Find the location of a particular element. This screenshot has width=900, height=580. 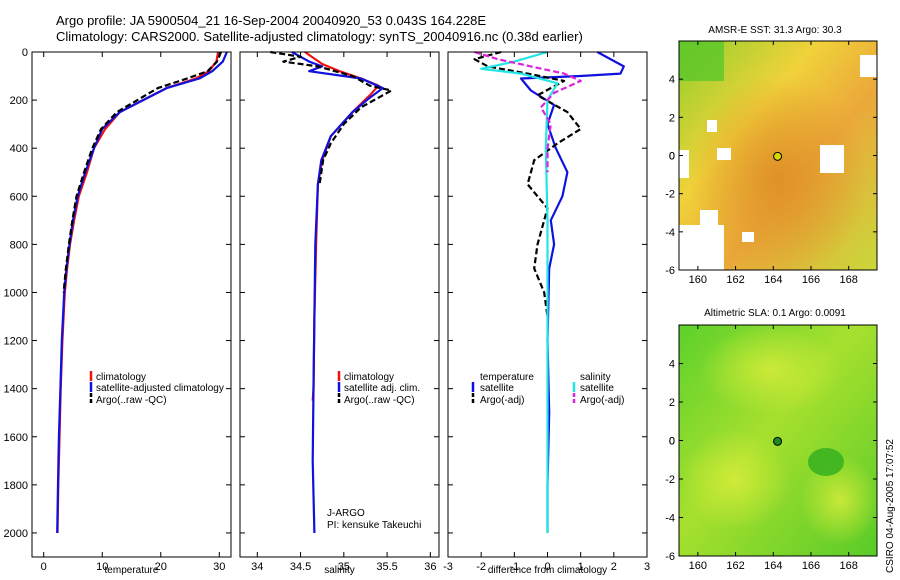

y-tick-label: 1600 is located at coordinates (16, 438).